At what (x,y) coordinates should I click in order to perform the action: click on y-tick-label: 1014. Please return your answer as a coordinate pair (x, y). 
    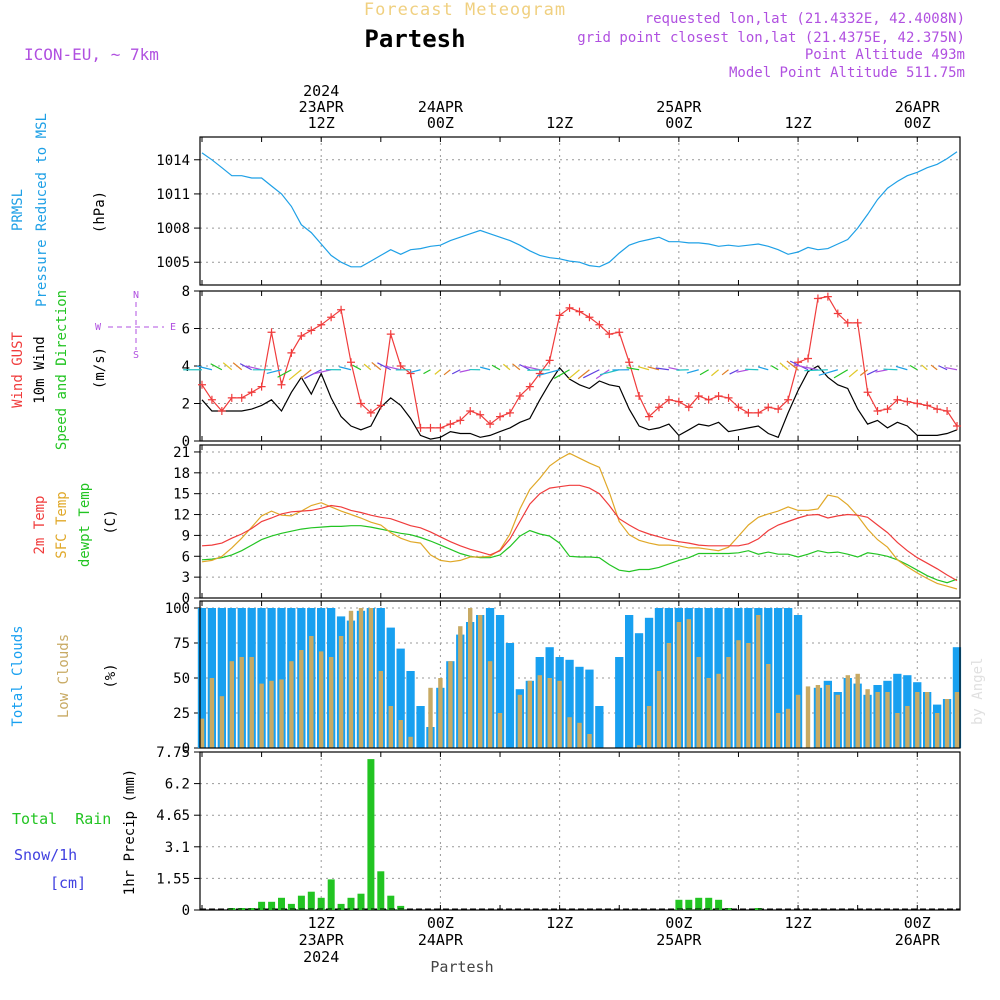
    Looking at the image, I should click on (173, 161).